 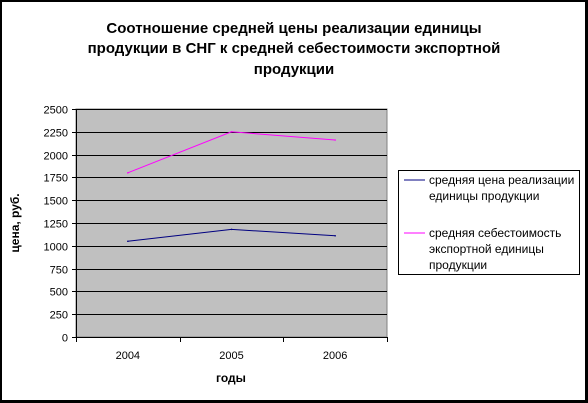 What do you see at coordinates (56, 157) in the screenshot?
I see `y-tick-label: 2000` at bounding box center [56, 157].